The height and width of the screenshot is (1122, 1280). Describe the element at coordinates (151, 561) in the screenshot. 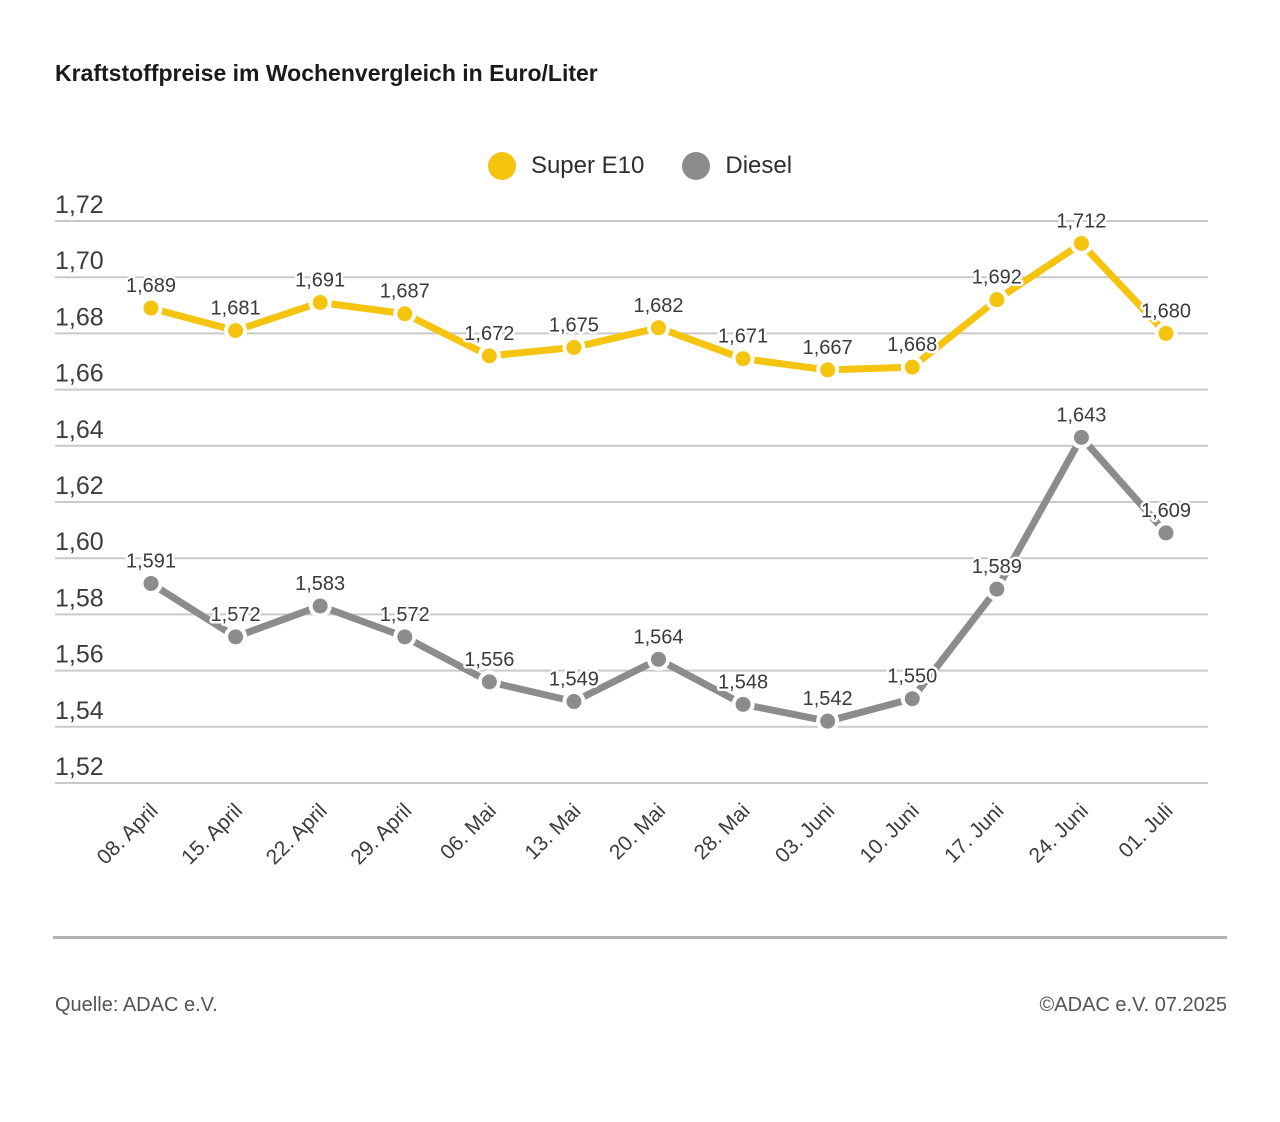

I see `data-label-diesel: 1,591` at that location.